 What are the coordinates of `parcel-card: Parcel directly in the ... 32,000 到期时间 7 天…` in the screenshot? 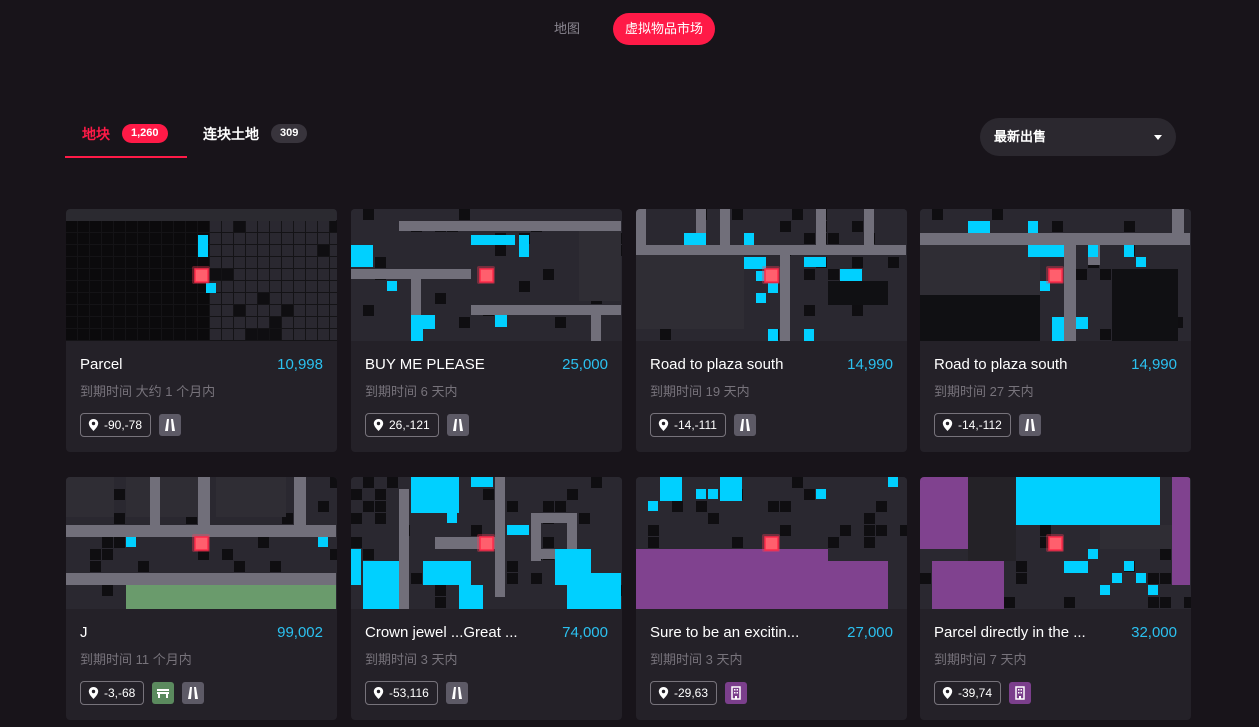 It's located at (1055, 598).